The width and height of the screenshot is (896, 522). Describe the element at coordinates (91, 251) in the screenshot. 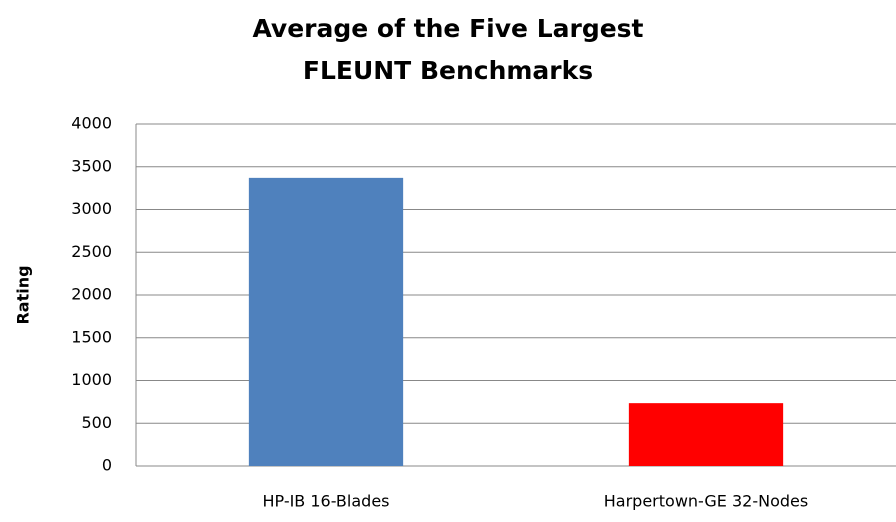

I see `y-tick-label: 2500` at that location.